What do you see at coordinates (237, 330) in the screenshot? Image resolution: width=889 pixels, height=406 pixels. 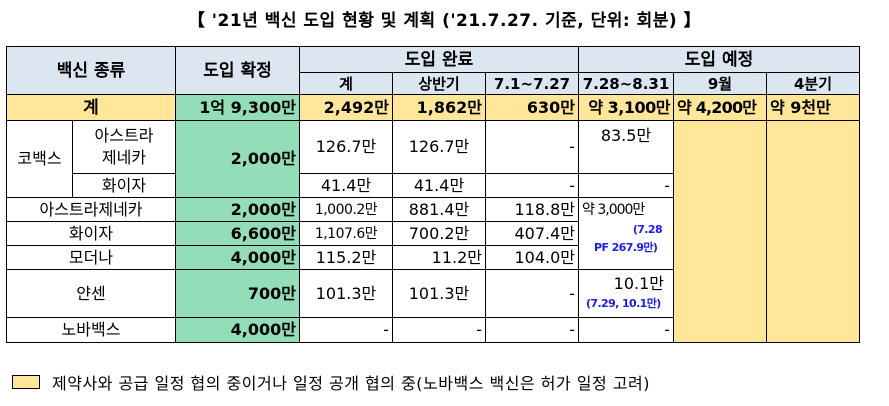 I see `novavax-confirmed: 4,000만` at bounding box center [237, 330].